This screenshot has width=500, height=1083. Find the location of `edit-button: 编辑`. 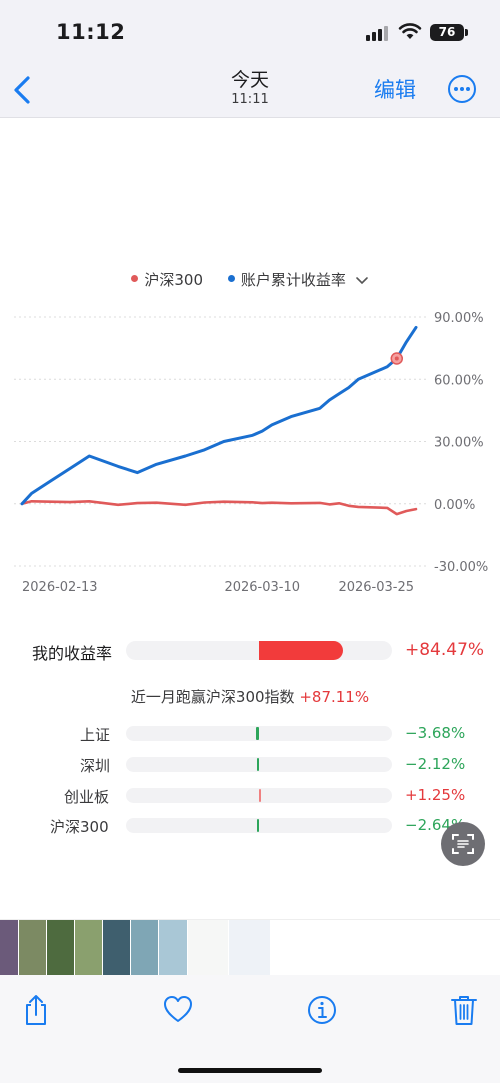

edit-button: 编辑 is located at coordinates (395, 90).